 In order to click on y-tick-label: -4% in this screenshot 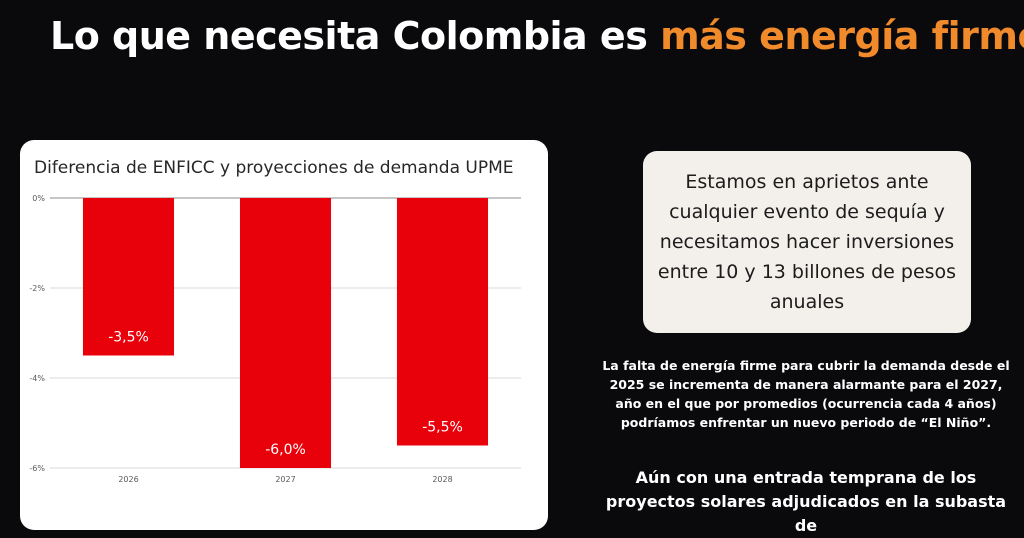, I will do `click(37, 378)`.